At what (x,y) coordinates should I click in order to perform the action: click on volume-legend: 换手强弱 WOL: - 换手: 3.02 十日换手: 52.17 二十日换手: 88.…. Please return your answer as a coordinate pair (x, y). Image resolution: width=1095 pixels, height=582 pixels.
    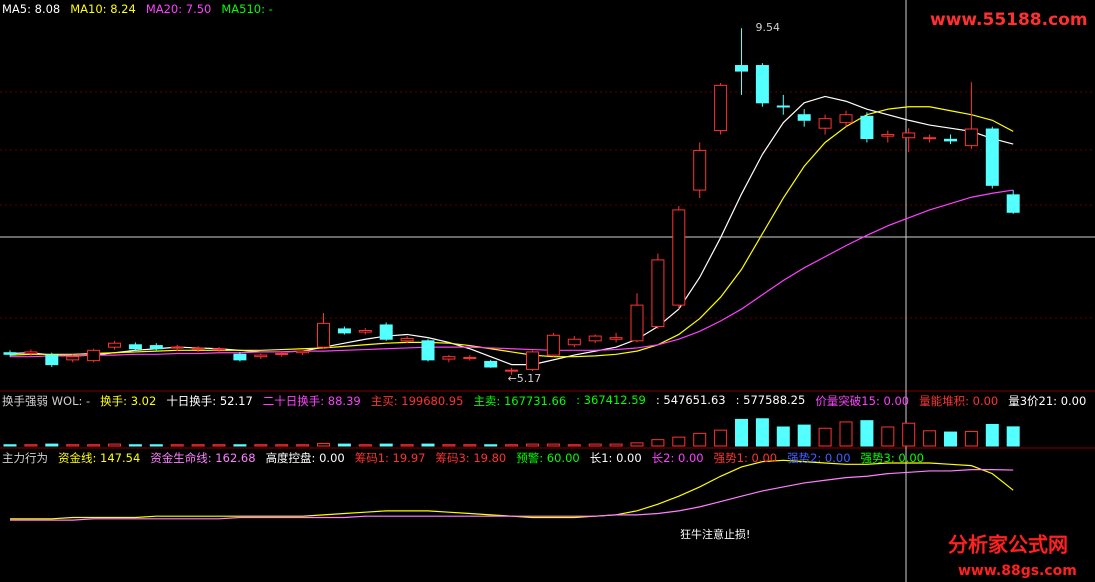
    Looking at the image, I should click on (544, 401).